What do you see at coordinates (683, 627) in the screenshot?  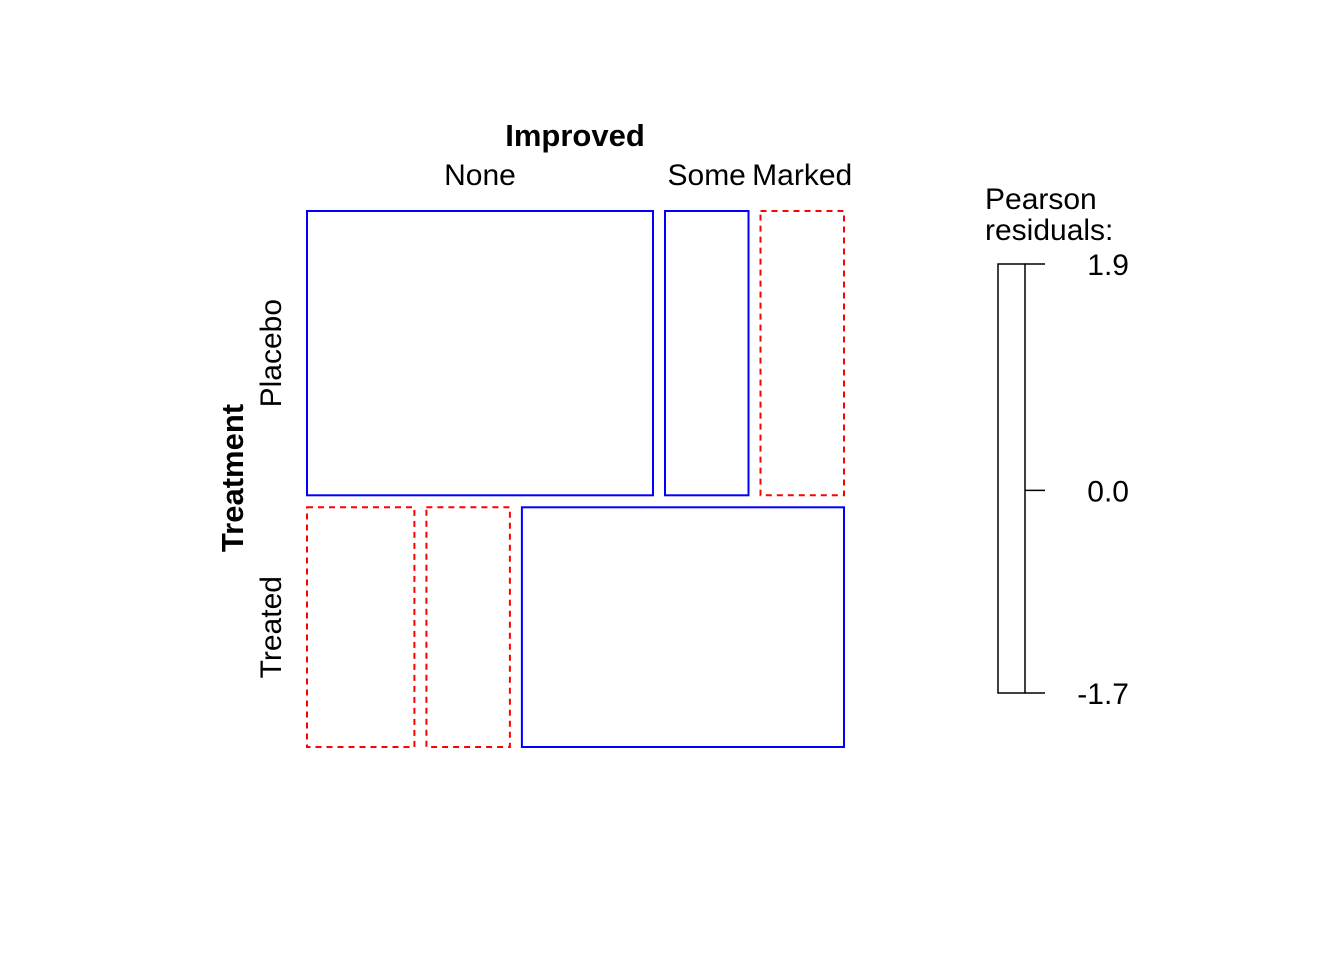 I see `tile-treated-marked` at bounding box center [683, 627].